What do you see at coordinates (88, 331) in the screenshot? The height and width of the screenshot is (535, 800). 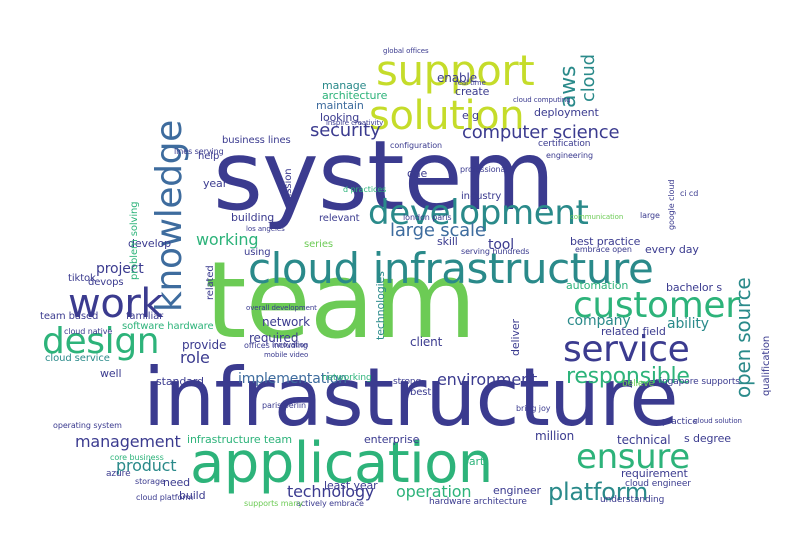 I see `word-cloud-native: cloud native` at bounding box center [88, 331].